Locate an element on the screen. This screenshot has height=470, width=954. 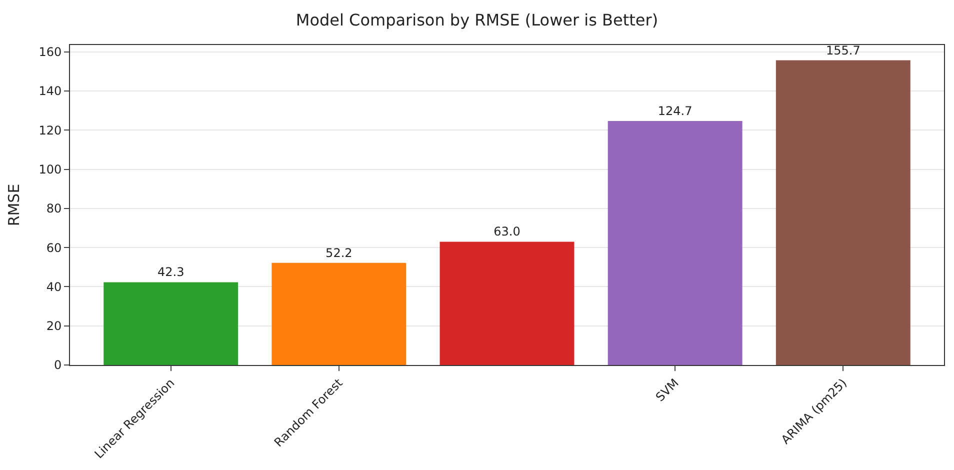
y-tick-label: 80 is located at coordinates (54, 209).